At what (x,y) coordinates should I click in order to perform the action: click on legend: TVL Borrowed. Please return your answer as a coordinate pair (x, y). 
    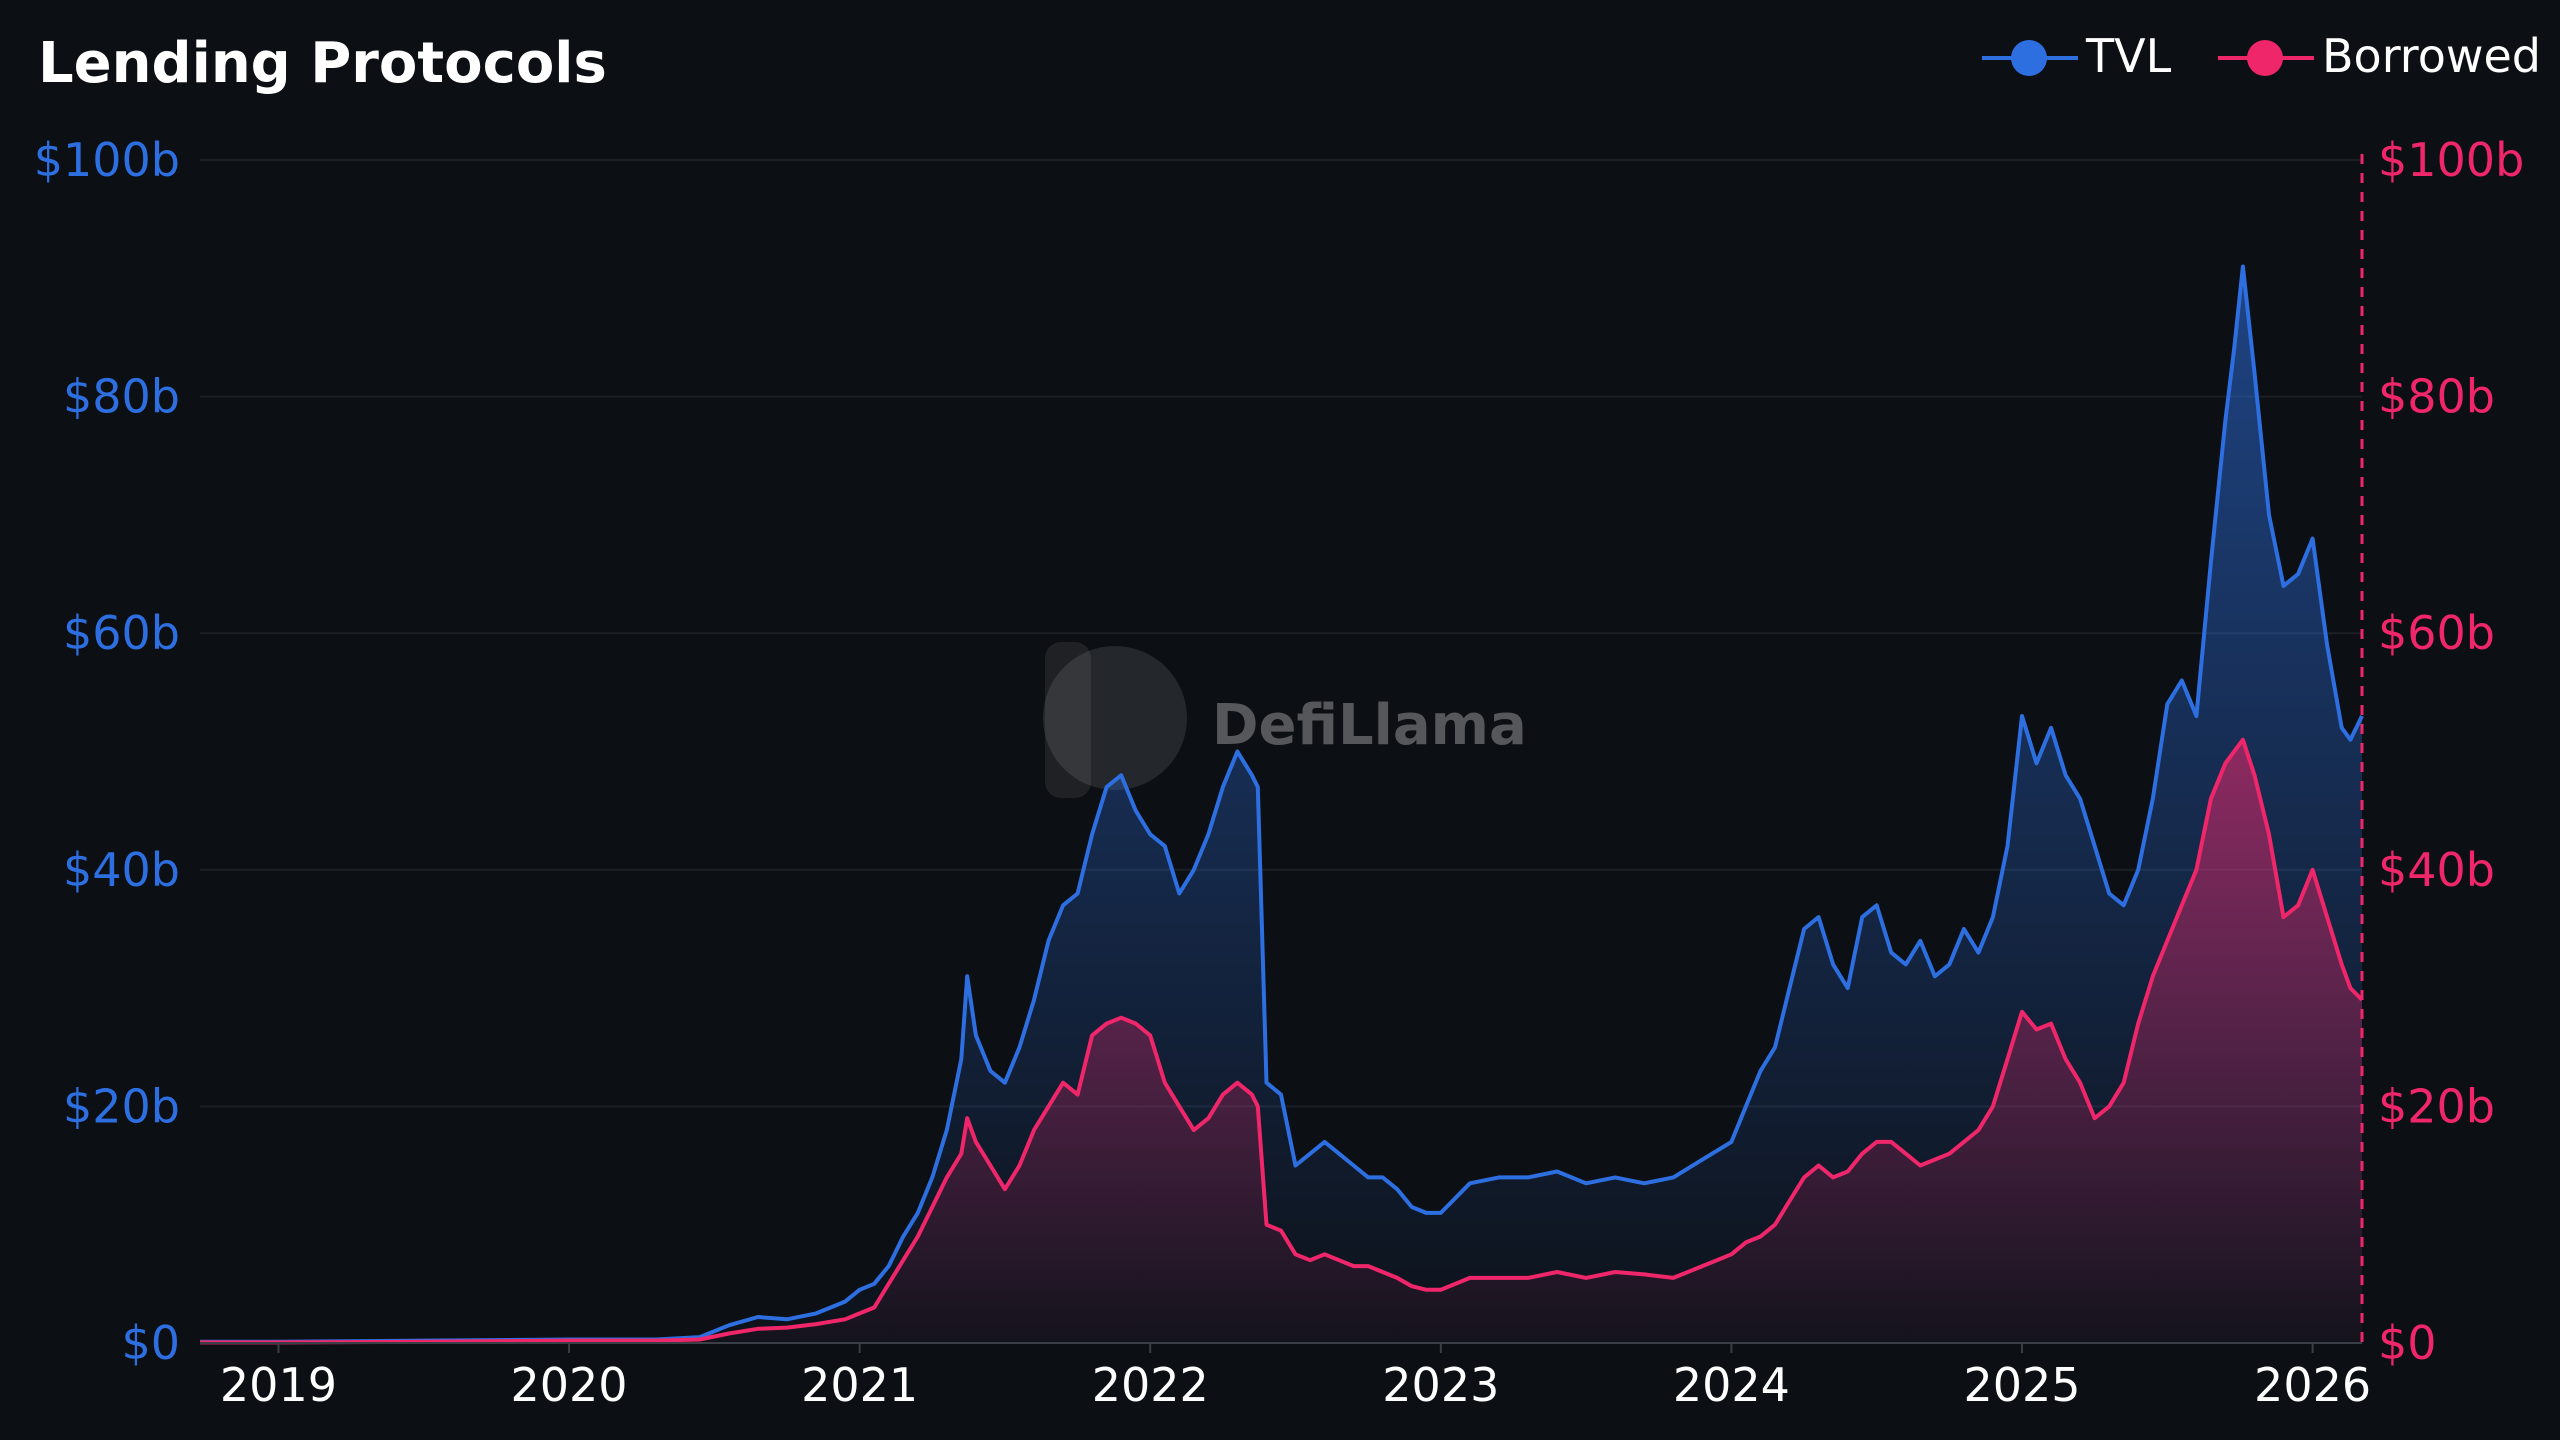
    Looking at the image, I should click on (2261, 56).